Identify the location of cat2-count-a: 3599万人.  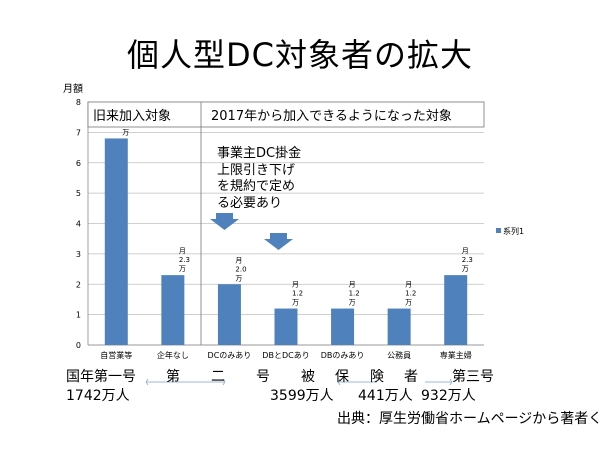
(302, 396).